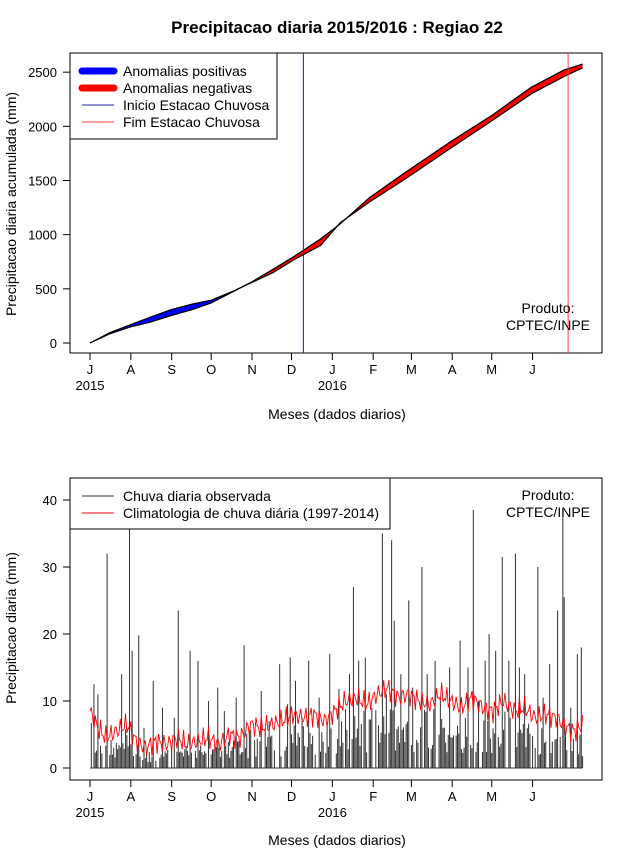  I want to click on legend-label-climatology: Climatologia de chuva diária (1997-2014), so click(251, 513).